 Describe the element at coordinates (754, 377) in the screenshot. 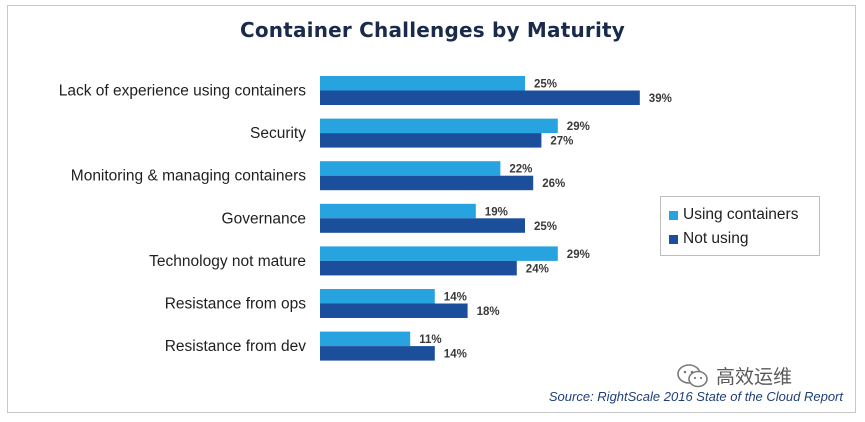

I see `watermark-text: 高效运维` at that location.